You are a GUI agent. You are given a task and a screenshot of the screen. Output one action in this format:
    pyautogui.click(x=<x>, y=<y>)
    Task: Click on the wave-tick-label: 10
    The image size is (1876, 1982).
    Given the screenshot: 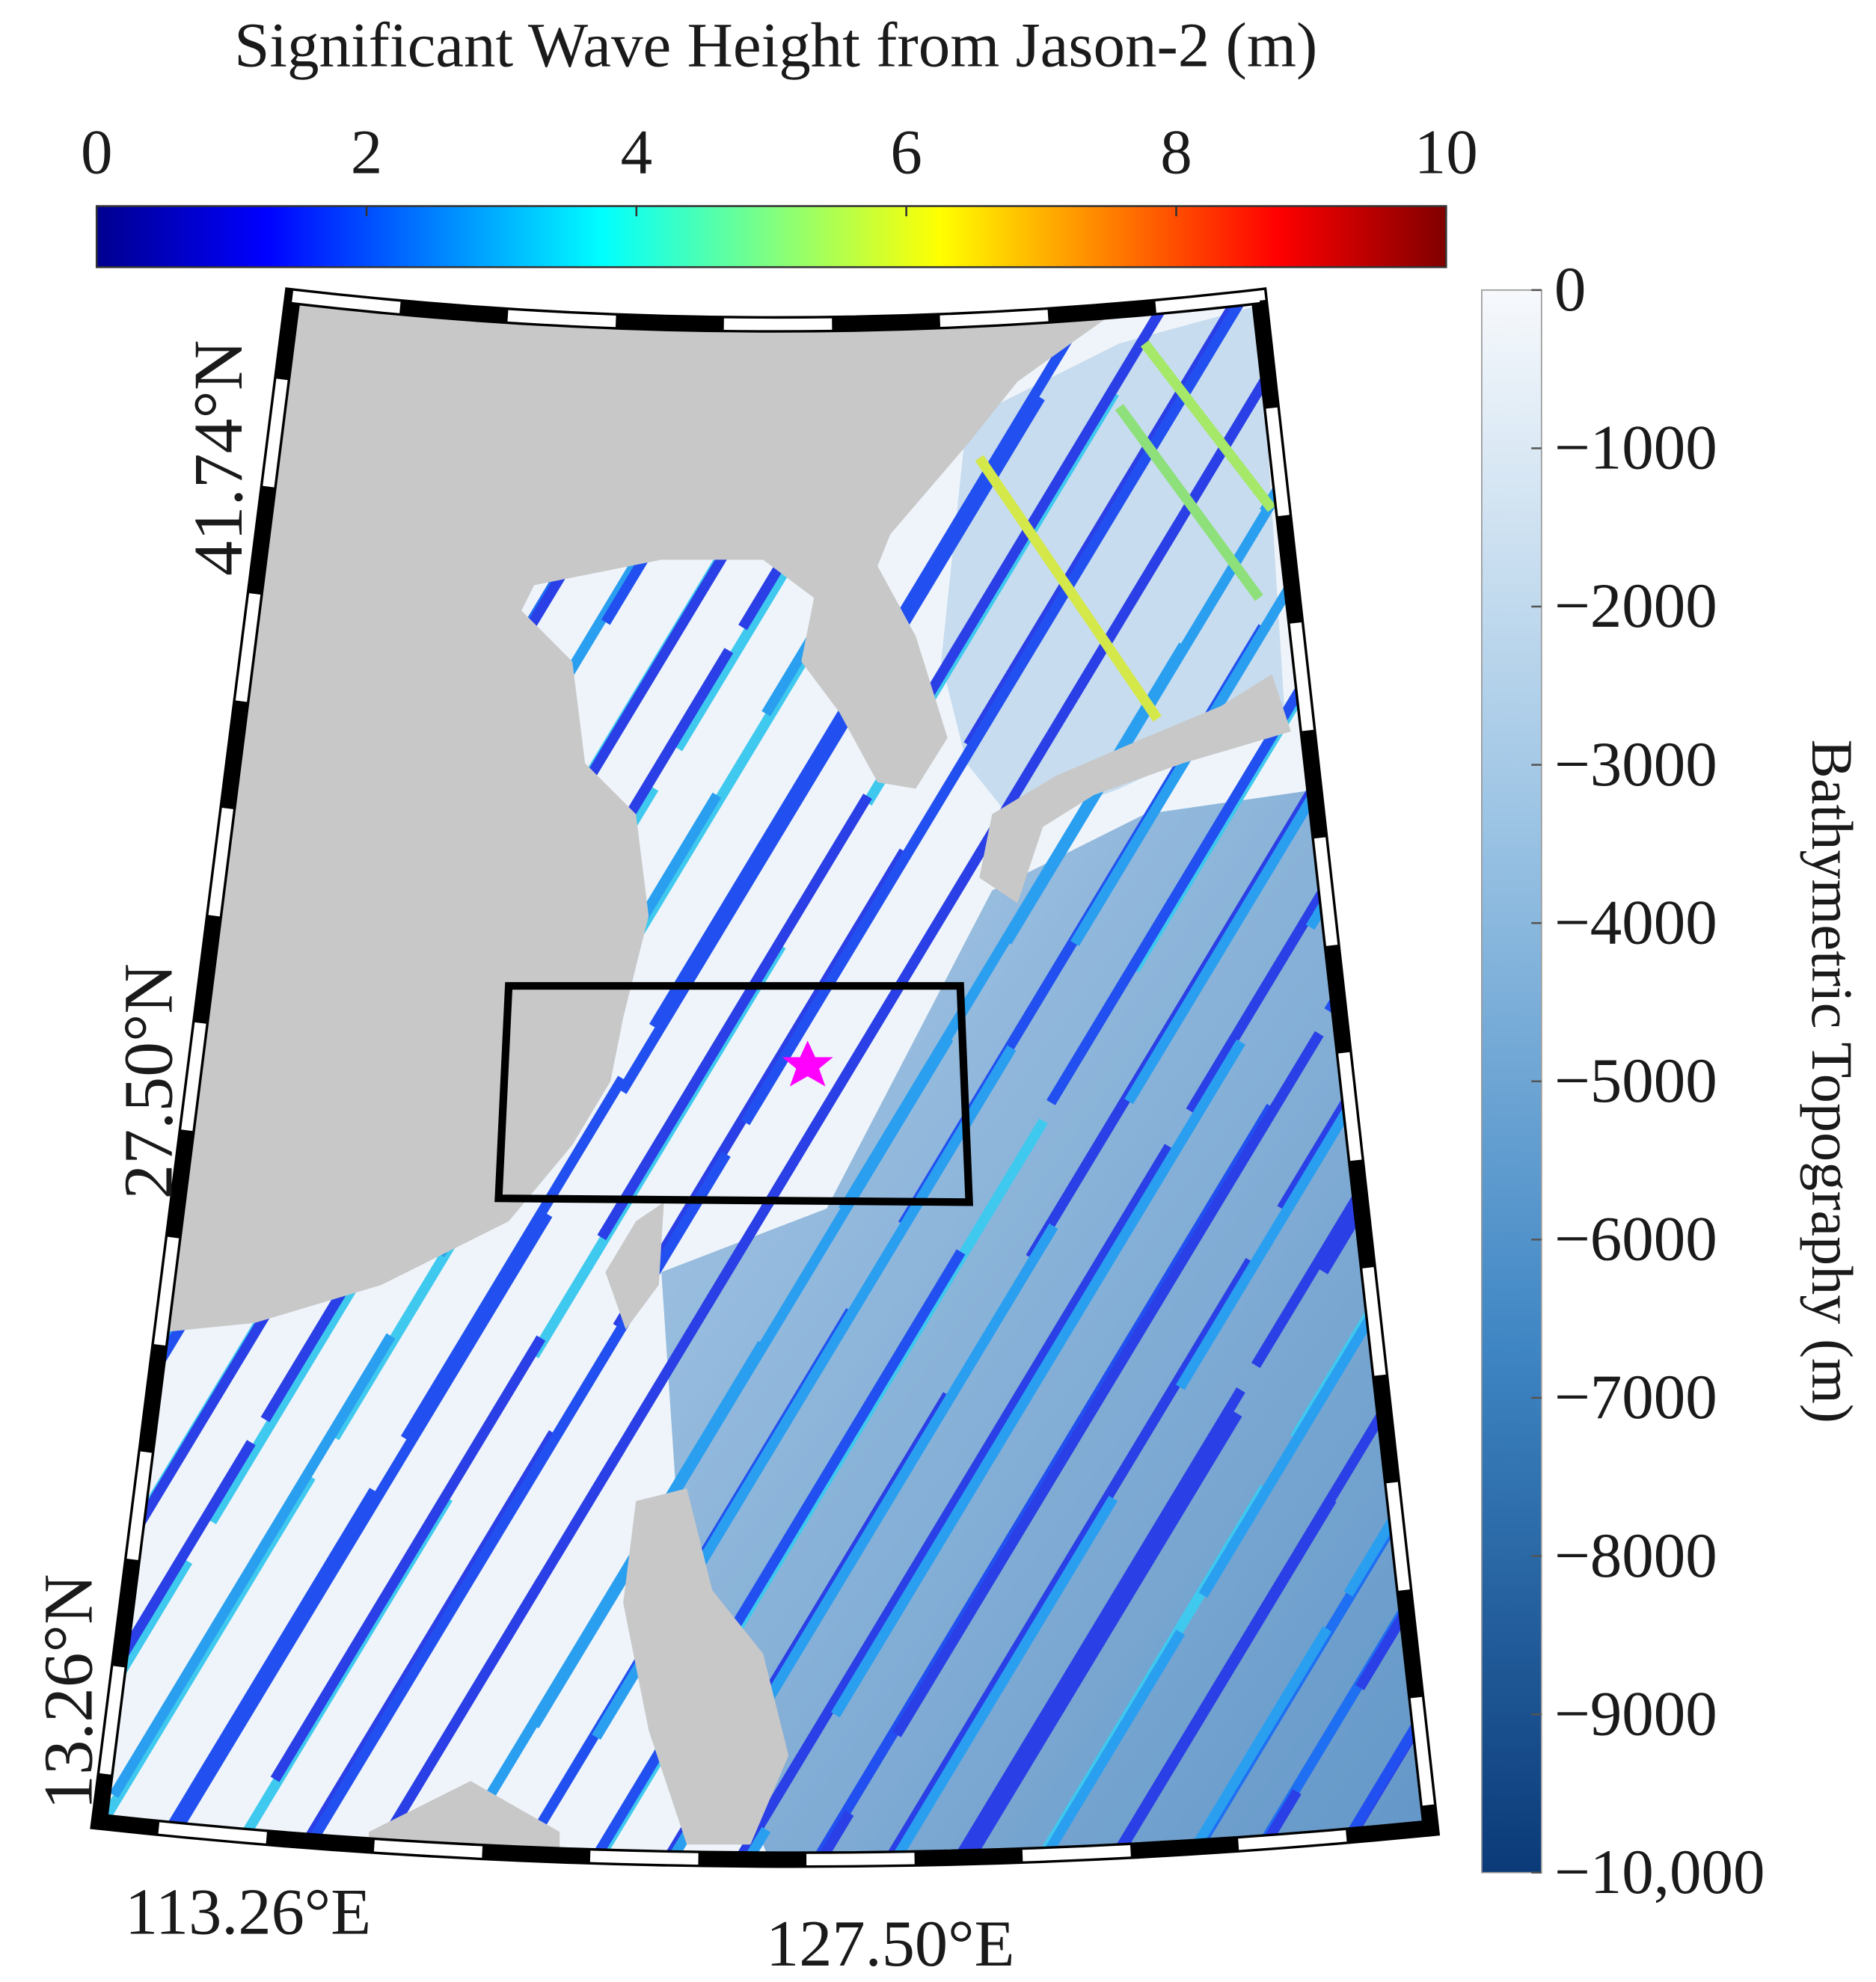 What is the action you would take?
    pyautogui.click(x=1446, y=152)
    